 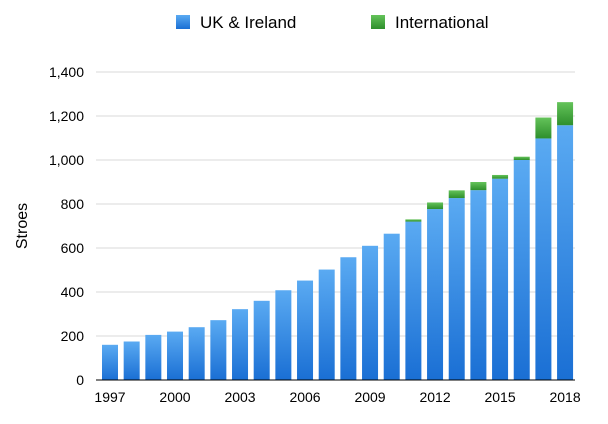 What do you see at coordinates (378, 22) in the screenshot?
I see `legend-swatch-international` at bounding box center [378, 22].